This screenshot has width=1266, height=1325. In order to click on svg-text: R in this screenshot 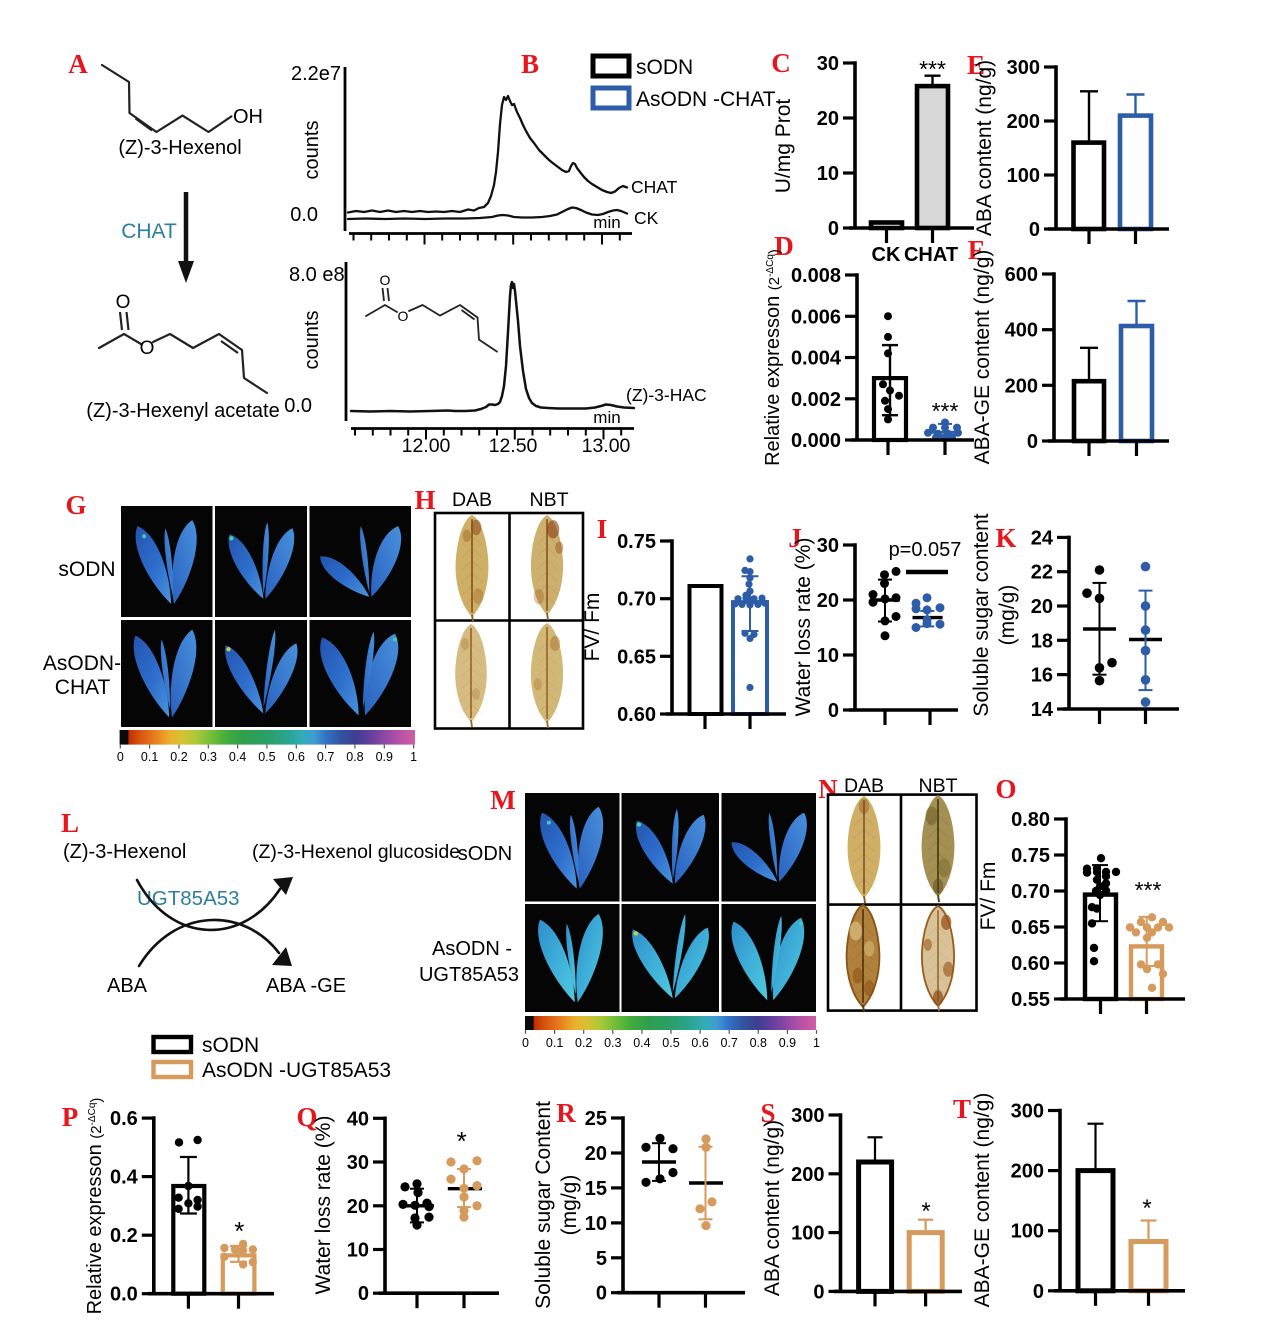, I will do `click(566, 1113)`.